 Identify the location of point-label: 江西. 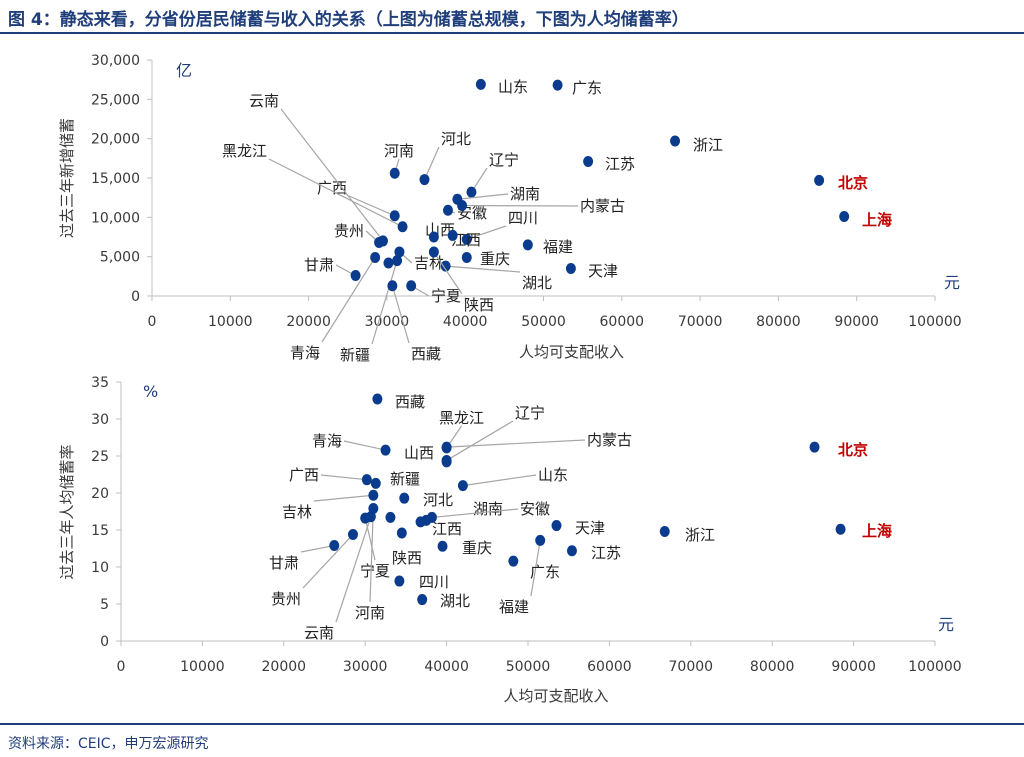
(447, 529).